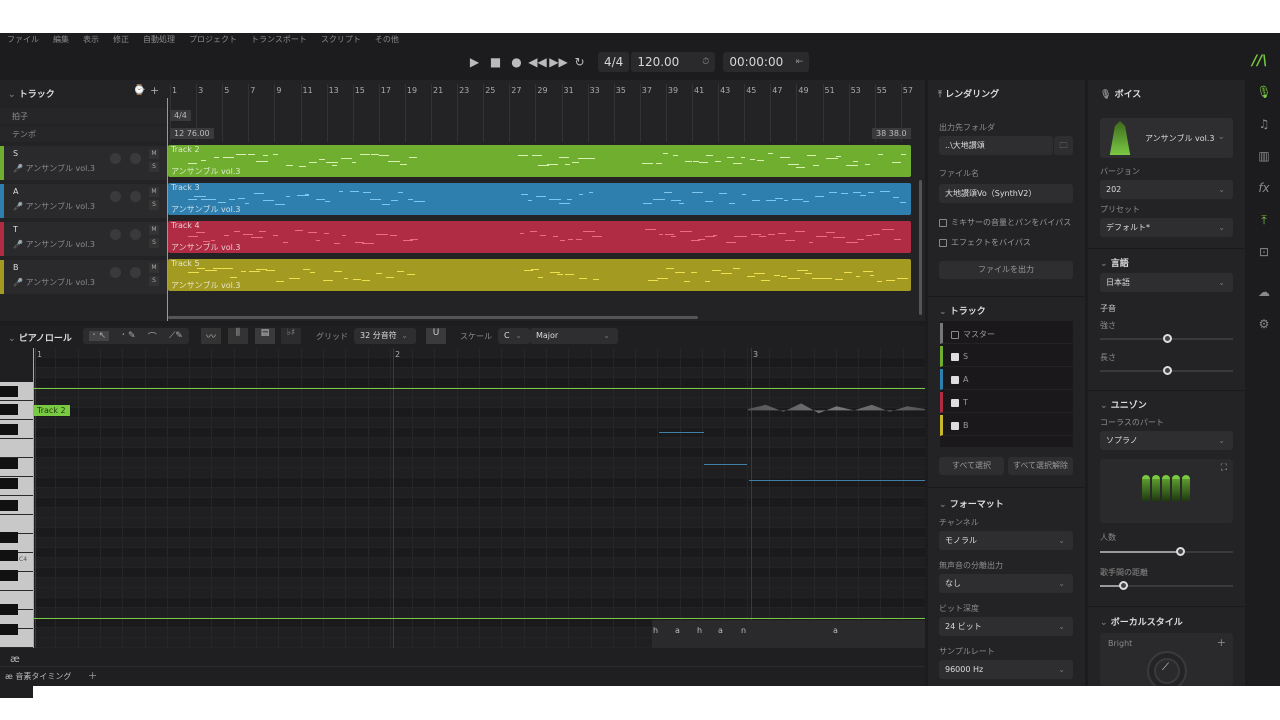  I want to click on track-name: B, so click(16, 267).